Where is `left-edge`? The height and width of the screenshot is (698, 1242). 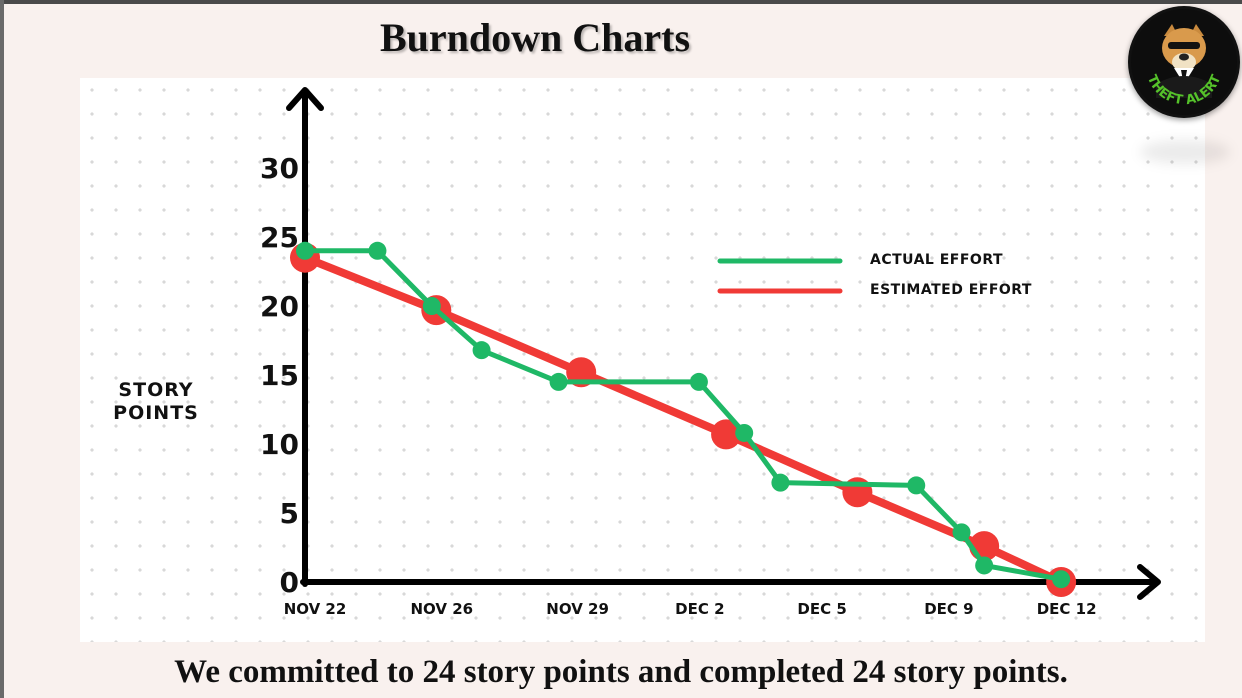 left-edge is located at coordinates (2, 349).